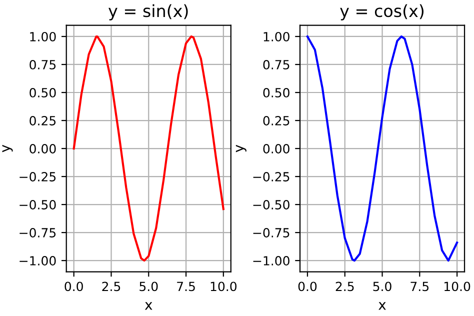  What do you see at coordinates (148, 12) in the screenshot?
I see `chart-title: y = sin(x)` at bounding box center [148, 12].